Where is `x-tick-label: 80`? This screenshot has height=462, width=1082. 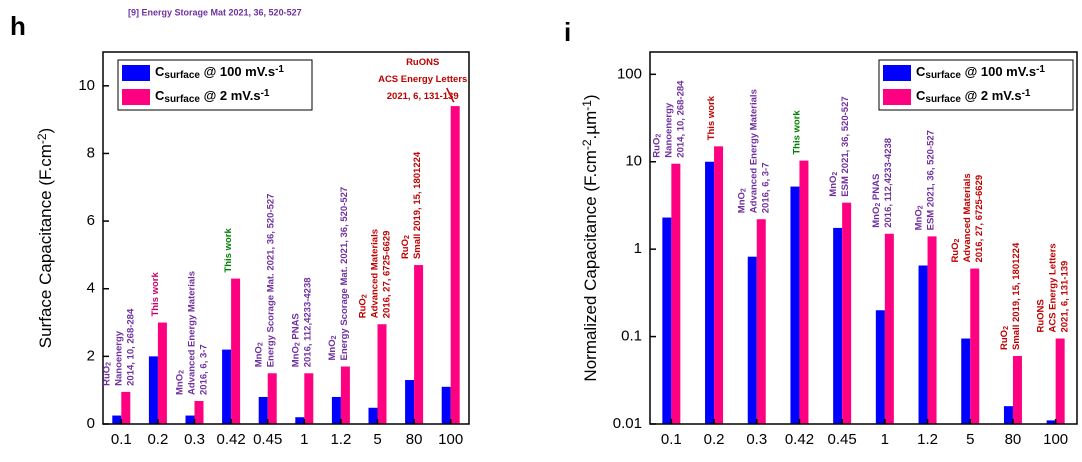
x-tick-label: 80 is located at coordinates (1013, 439).